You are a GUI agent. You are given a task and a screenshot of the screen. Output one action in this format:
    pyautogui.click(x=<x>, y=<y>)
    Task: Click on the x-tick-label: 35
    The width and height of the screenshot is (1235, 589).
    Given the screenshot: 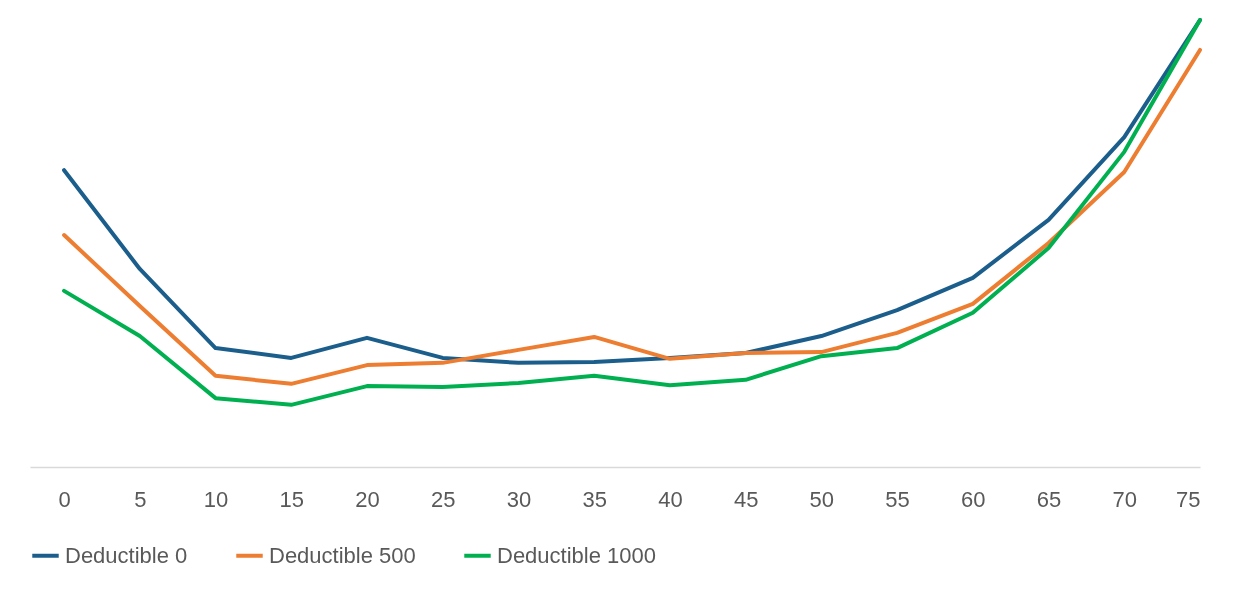 What is the action you would take?
    pyautogui.click(x=594, y=499)
    